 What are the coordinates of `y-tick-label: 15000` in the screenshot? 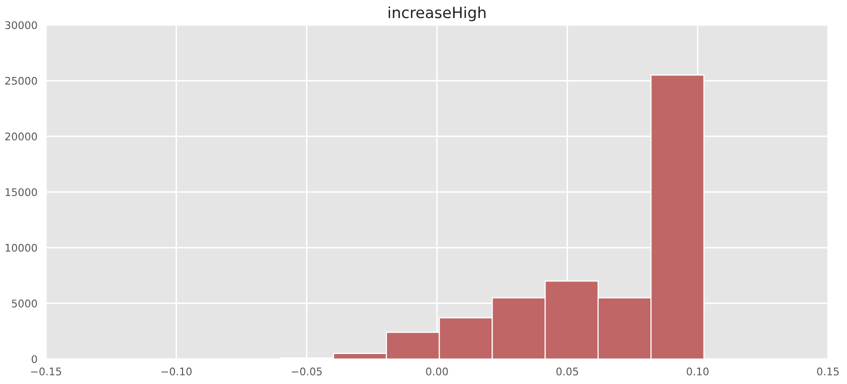 It's located at (21, 192).